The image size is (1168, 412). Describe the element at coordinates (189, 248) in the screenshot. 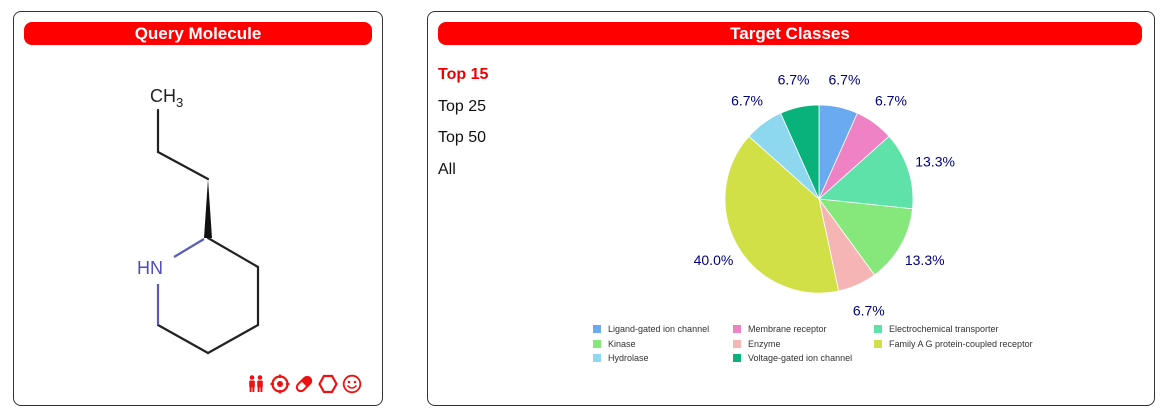

I see `bond-c4-n` at that location.